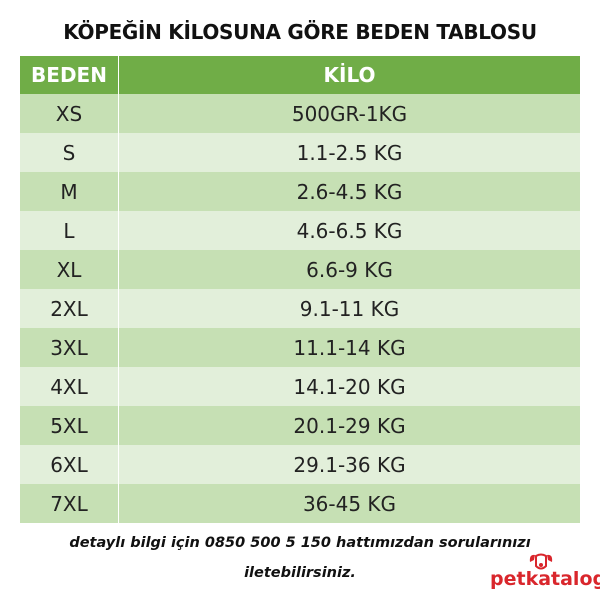 This screenshot has width=600, height=600. Describe the element at coordinates (69, 308) in the screenshot. I see `size-cell: 2XL` at that location.